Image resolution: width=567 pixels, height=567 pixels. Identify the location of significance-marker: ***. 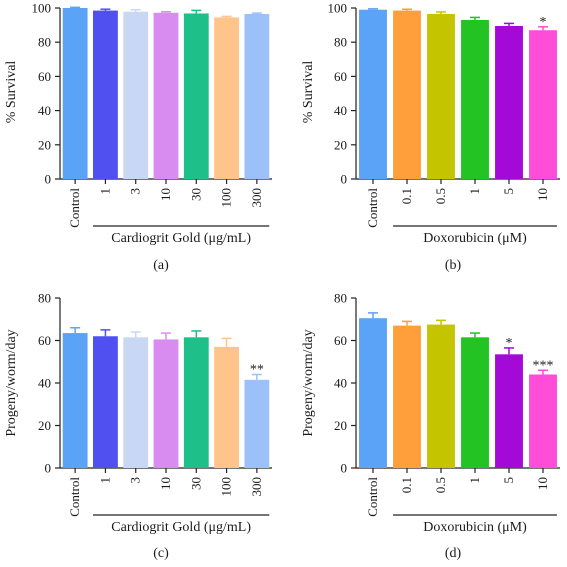
(543, 365).